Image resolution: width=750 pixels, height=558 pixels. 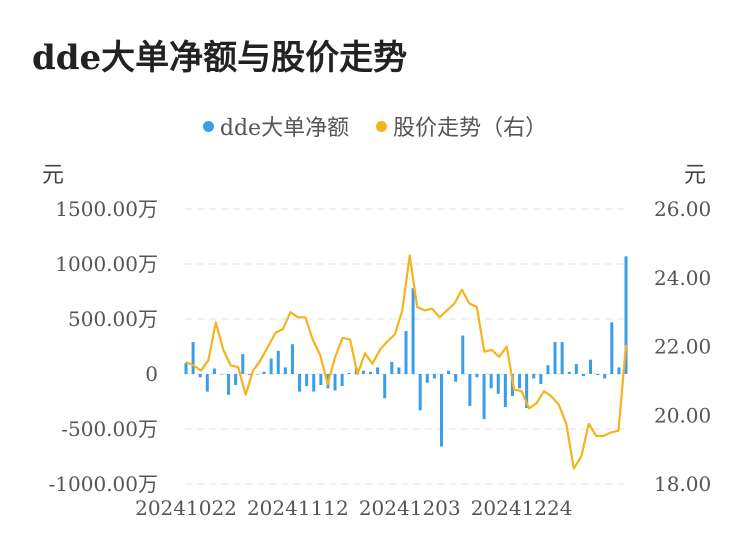 What do you see at coordinates (220, 58) in the screenshot?
I see `chart-title: dde大单净额与股价走势` at bounding box center [220, 58].